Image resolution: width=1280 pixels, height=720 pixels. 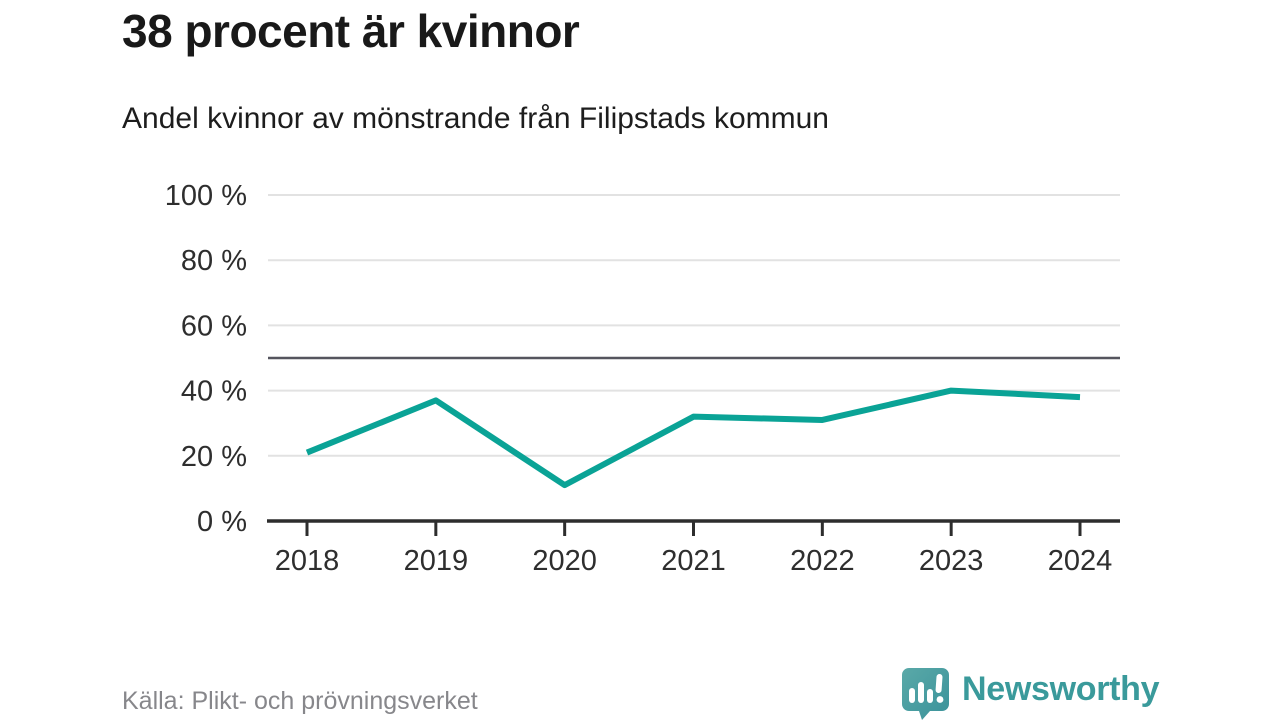 I want to click on y-tick-label: 0 %, so click(x=222, y=522).